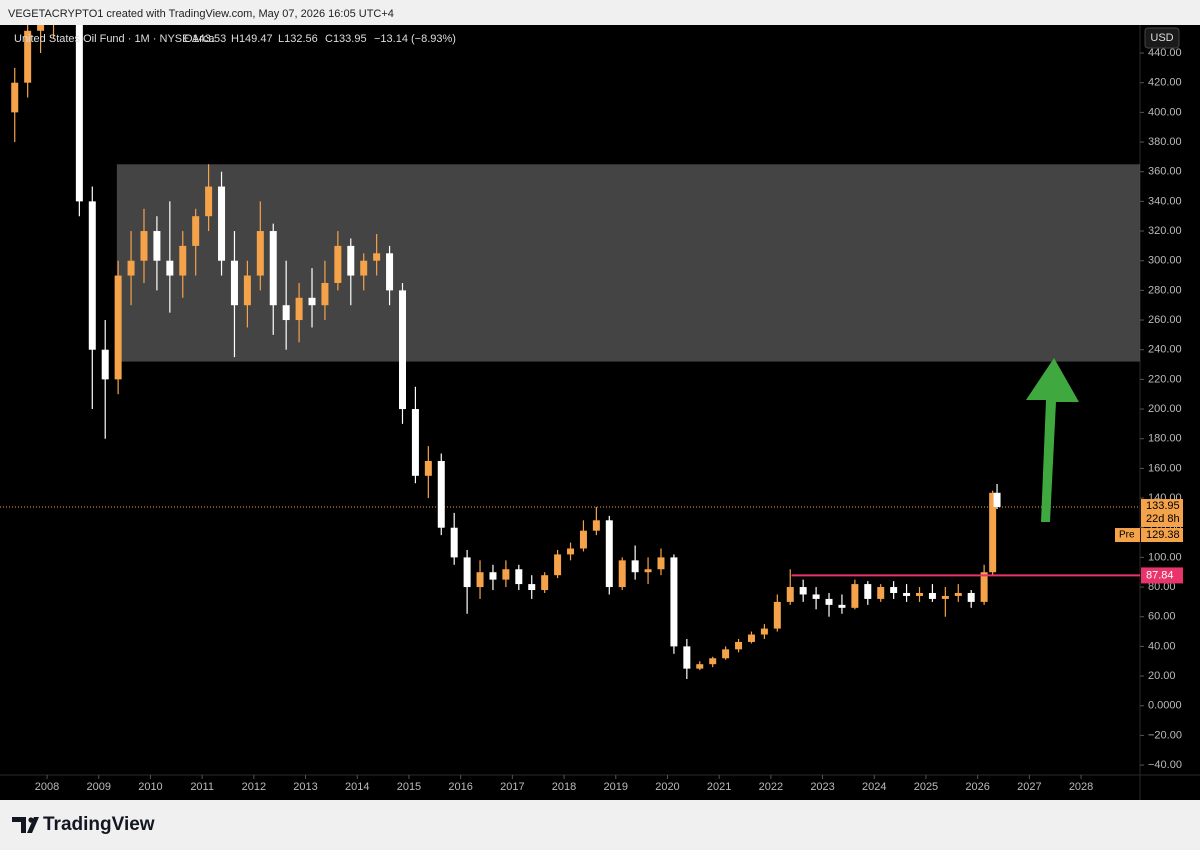 Image resolution: width=1200 pixels, height=855 pixels. What do you see at coordinates (1127, 535) in the screenshot?
I see `premarket-tag-box` at bounding box center [1127, 535].